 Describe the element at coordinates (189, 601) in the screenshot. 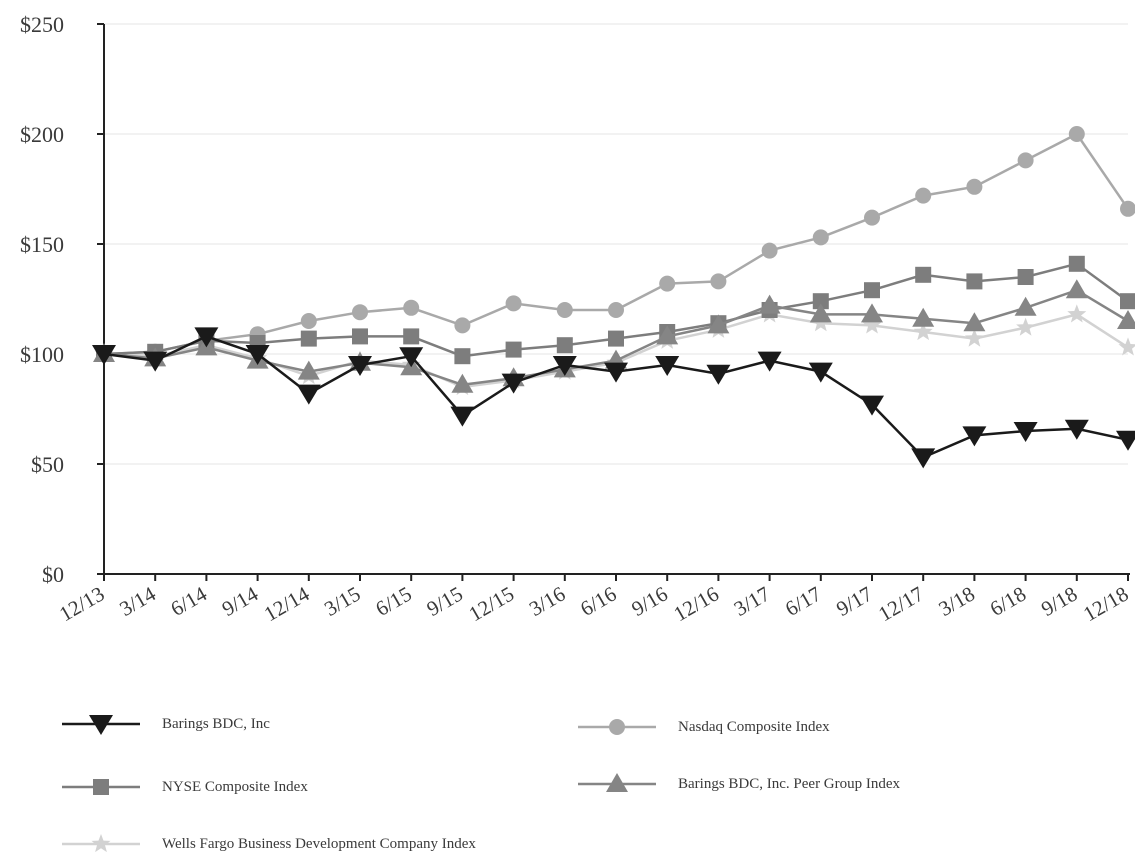

I see `x-tick-label: 6/14` at that location.